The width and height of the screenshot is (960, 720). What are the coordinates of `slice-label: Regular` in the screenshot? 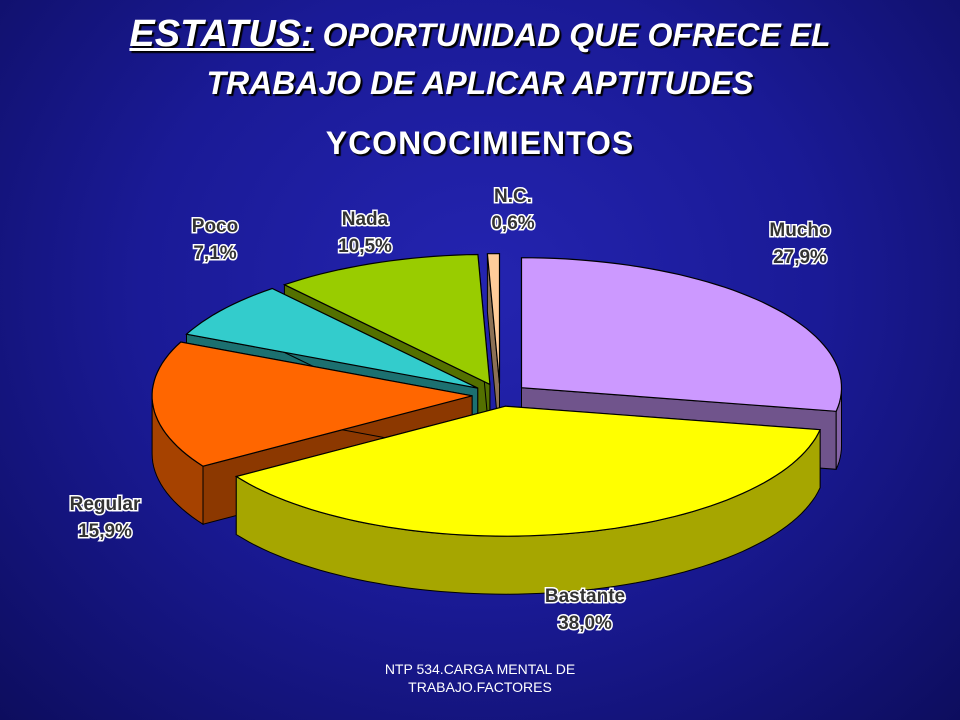 It's located at (105, 504).